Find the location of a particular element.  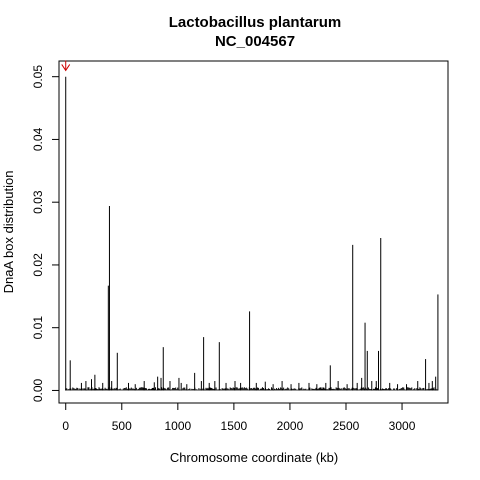

x-tick-label: 3000 is located at coordinates (402, 426).